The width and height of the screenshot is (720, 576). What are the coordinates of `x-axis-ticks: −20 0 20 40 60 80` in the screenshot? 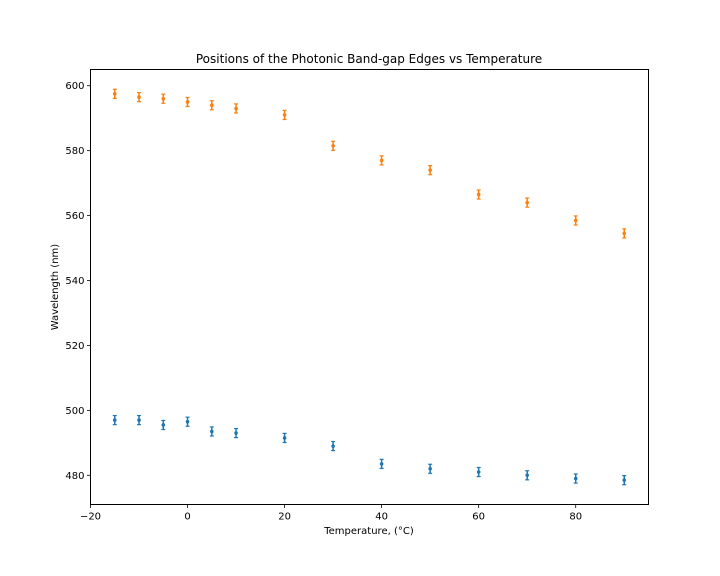 It's located at (331, 513).